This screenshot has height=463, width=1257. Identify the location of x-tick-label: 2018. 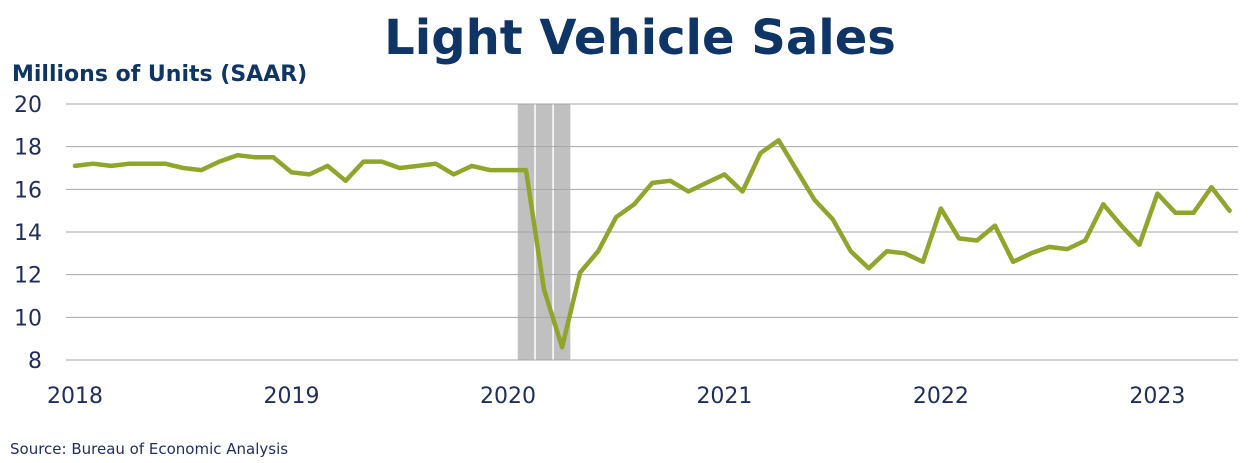
(75, 396).